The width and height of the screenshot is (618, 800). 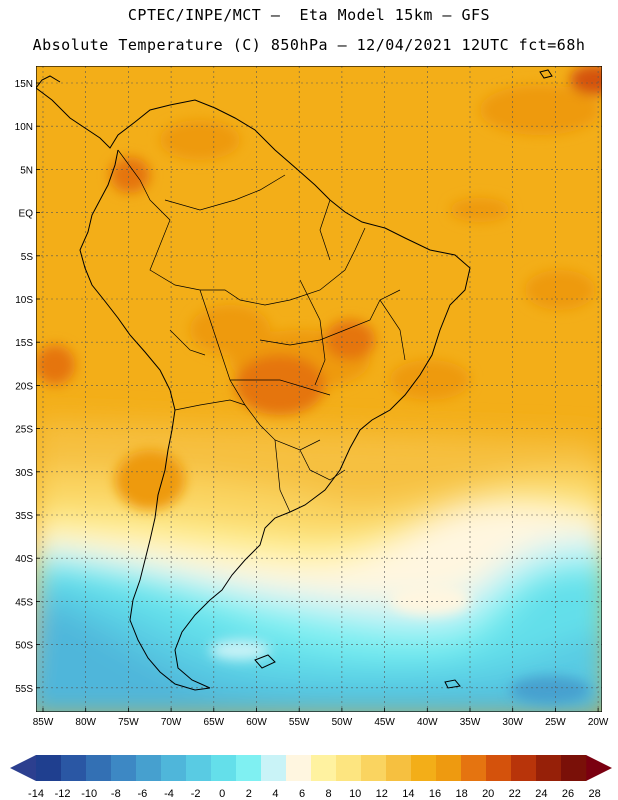 What do you see at coordinates (461, 794) in the screenshot?
I see `colorbar-label: 18` at bounding box center [461, 794].